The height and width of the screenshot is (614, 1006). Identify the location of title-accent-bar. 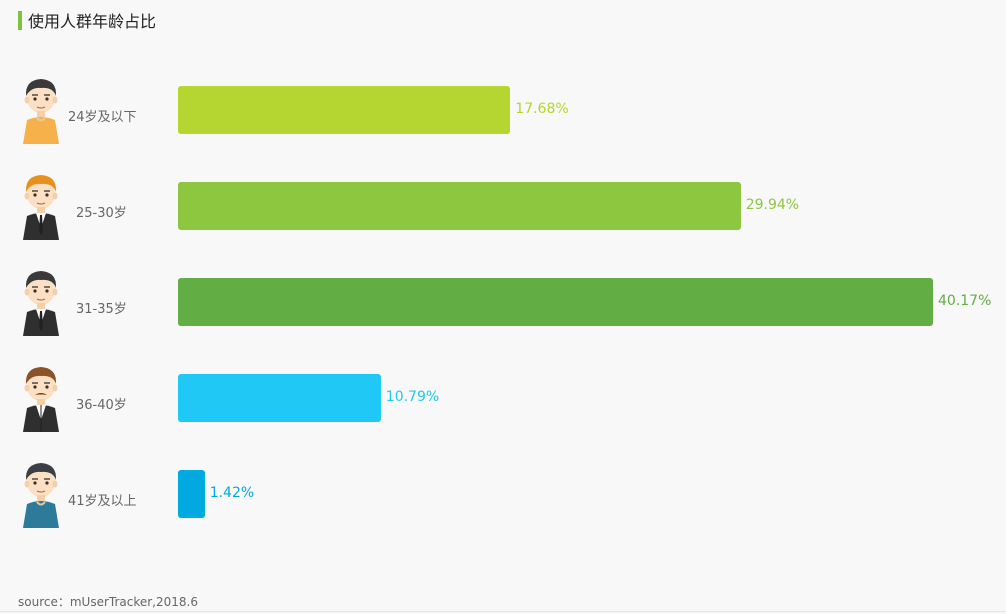
(20, 20).